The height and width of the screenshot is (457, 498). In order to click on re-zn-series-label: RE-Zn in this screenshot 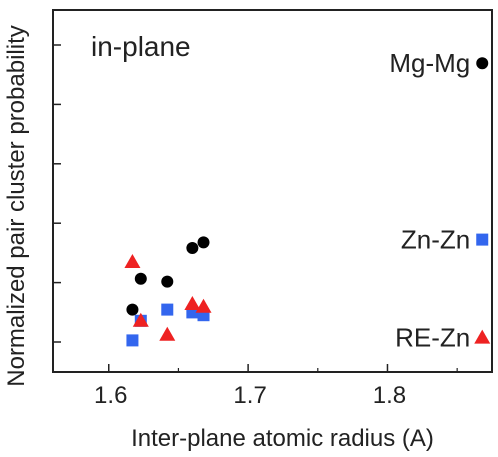, I will do `click(432, 338)`.